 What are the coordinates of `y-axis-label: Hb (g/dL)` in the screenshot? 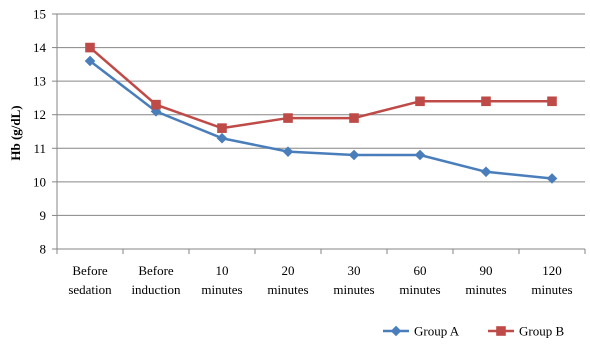 It's located at (15, 132).